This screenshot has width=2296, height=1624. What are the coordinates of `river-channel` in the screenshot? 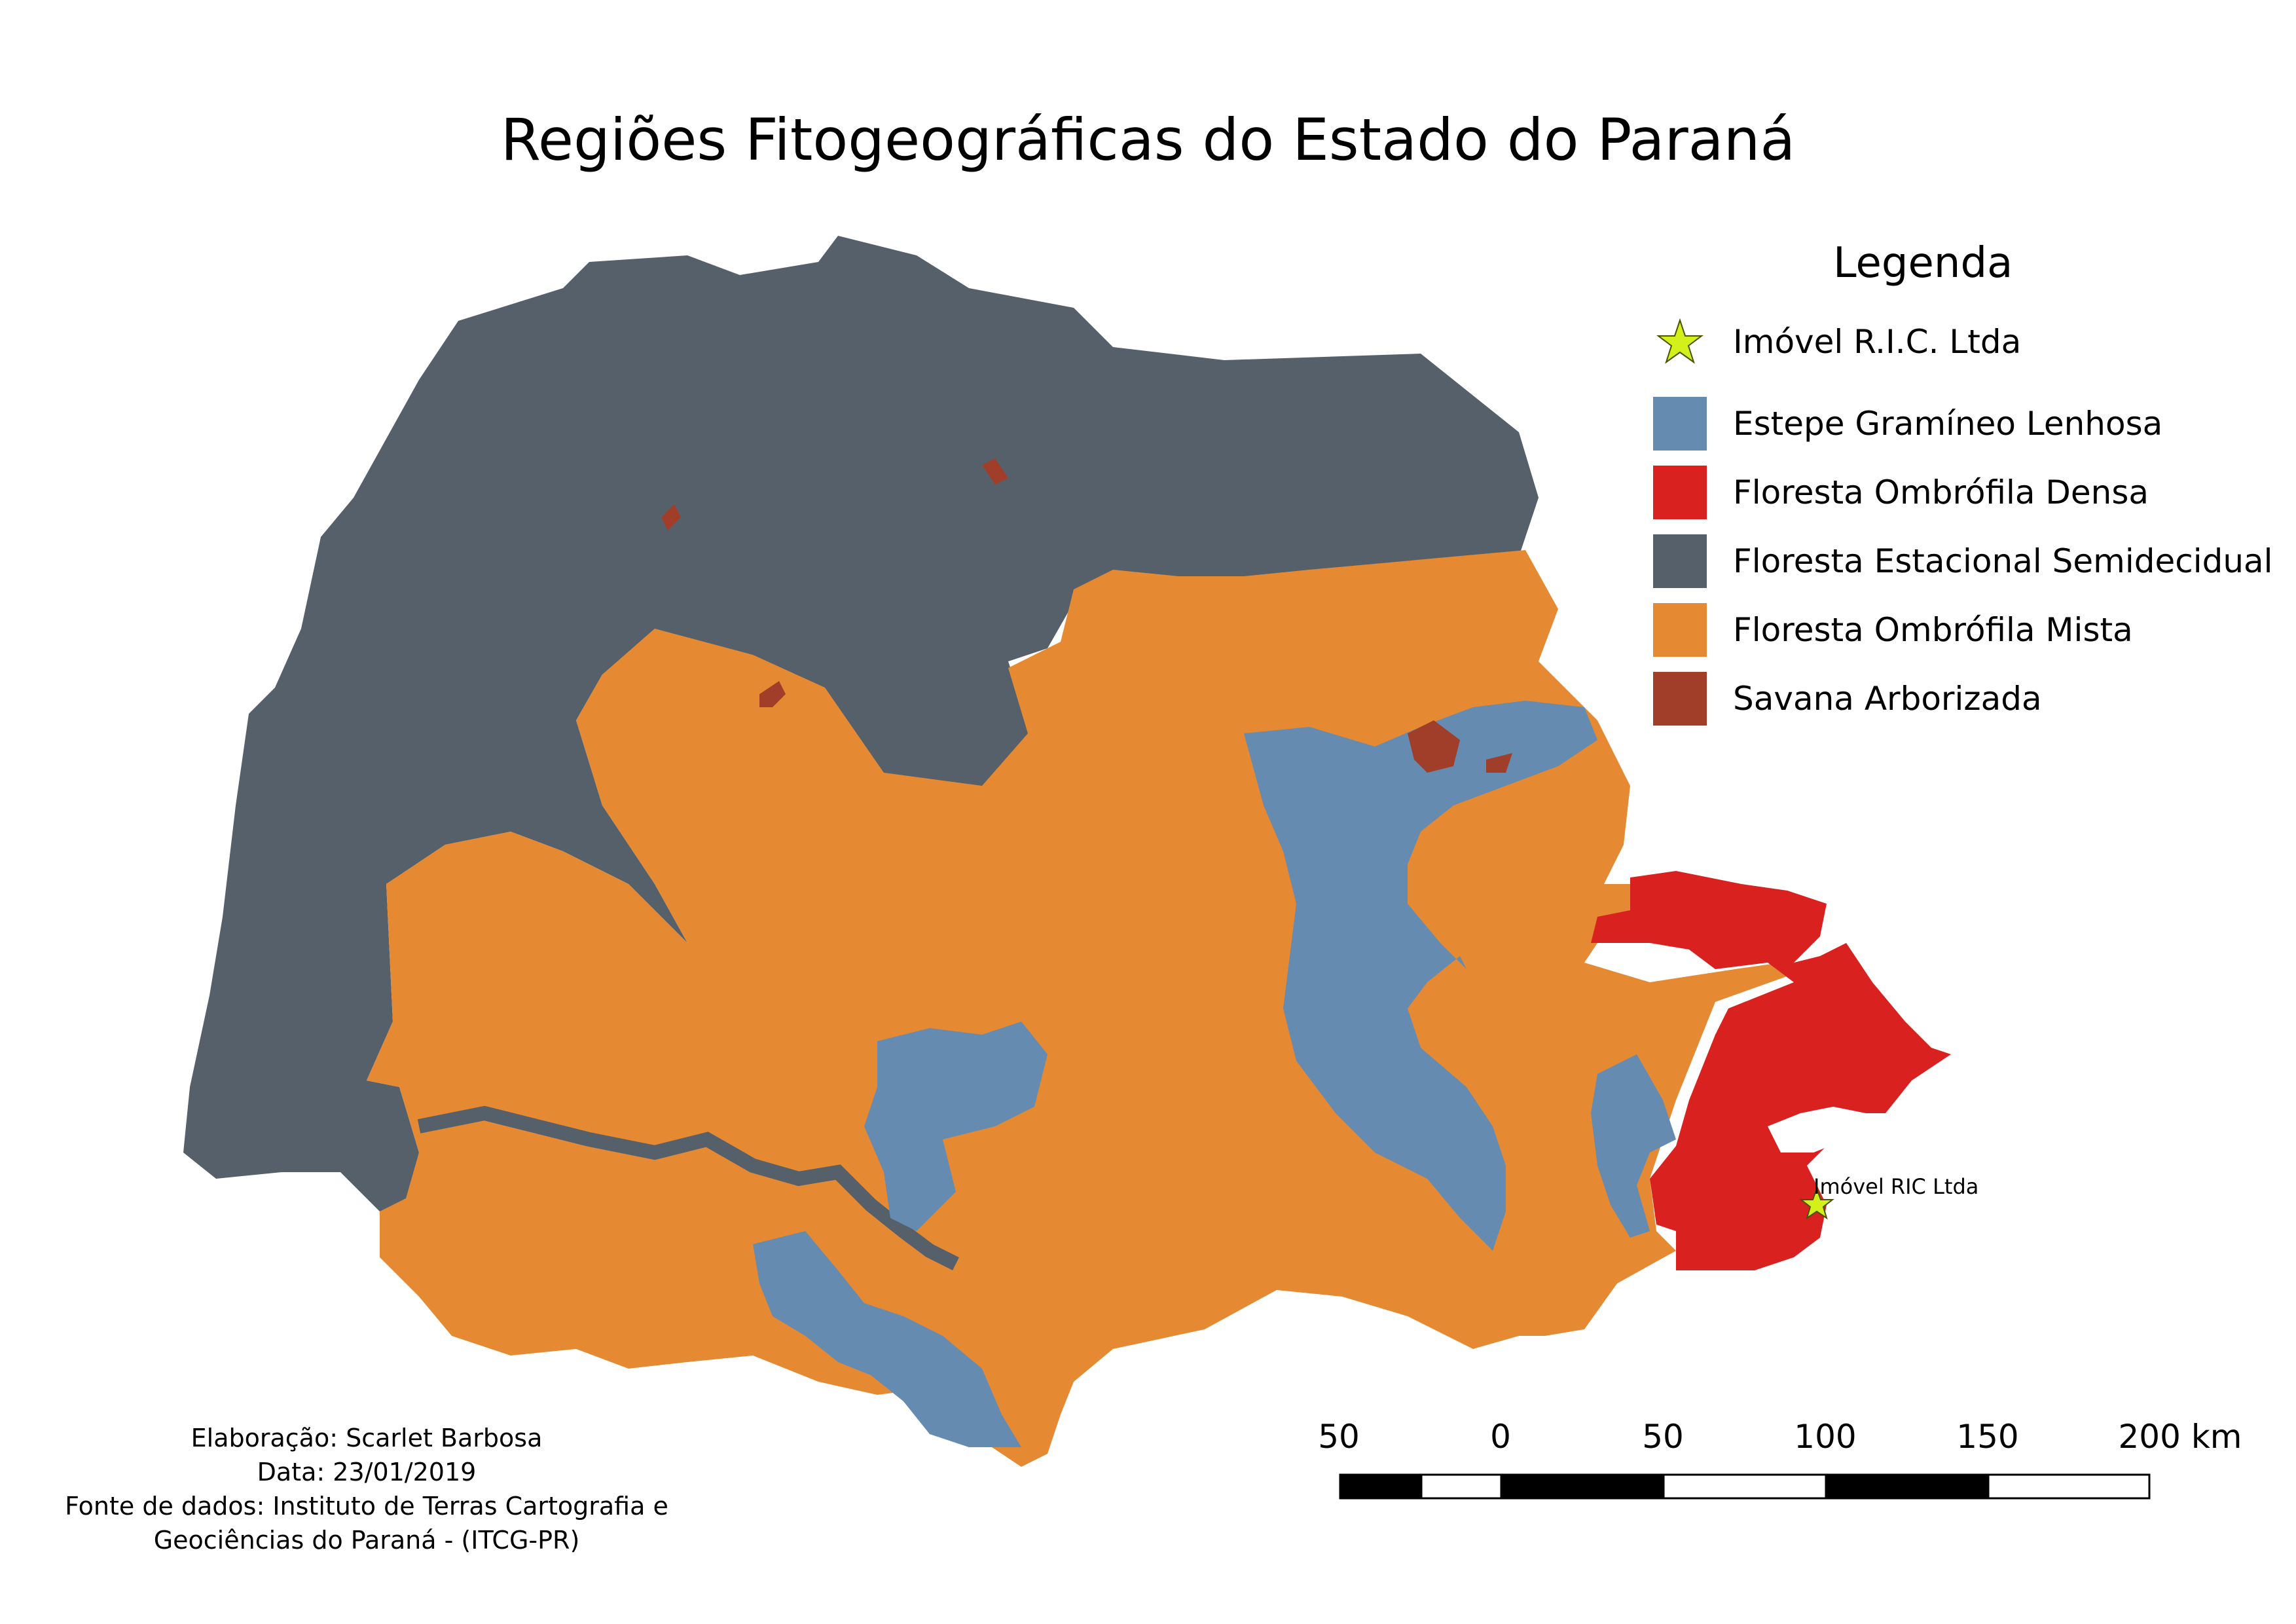 It's located at (688, 1187).